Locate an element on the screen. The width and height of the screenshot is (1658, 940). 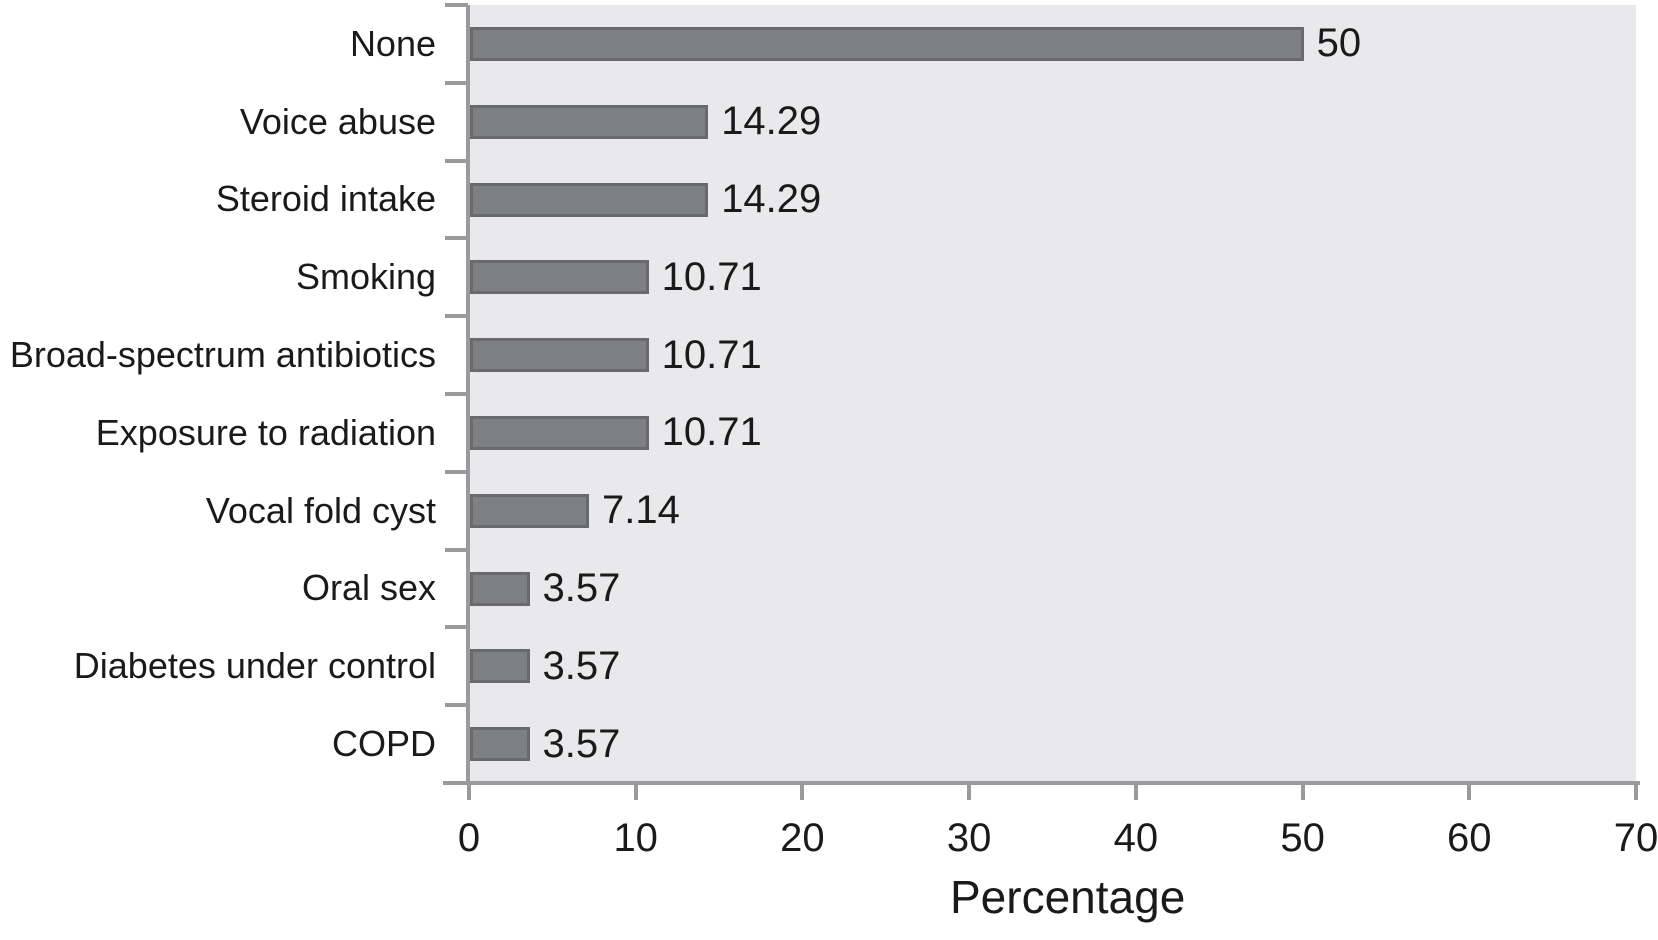
chart-row: Broad-spectrum antibiotics 10.71 is located at coordinates (829, 354).